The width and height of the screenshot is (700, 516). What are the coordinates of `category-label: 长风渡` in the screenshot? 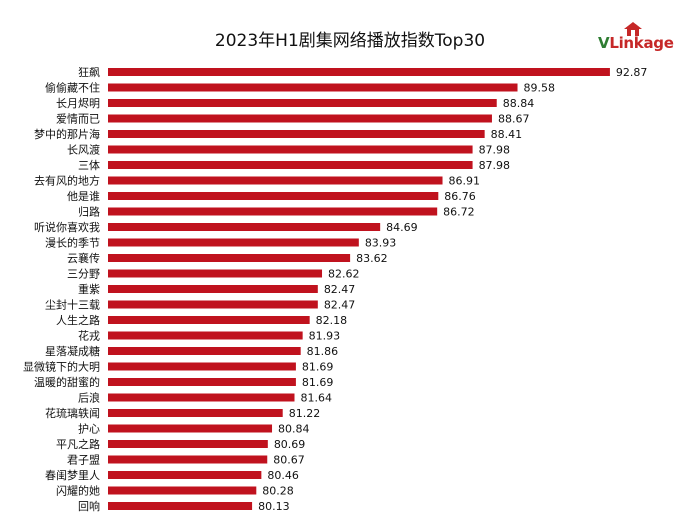 It's located at (83, 150).